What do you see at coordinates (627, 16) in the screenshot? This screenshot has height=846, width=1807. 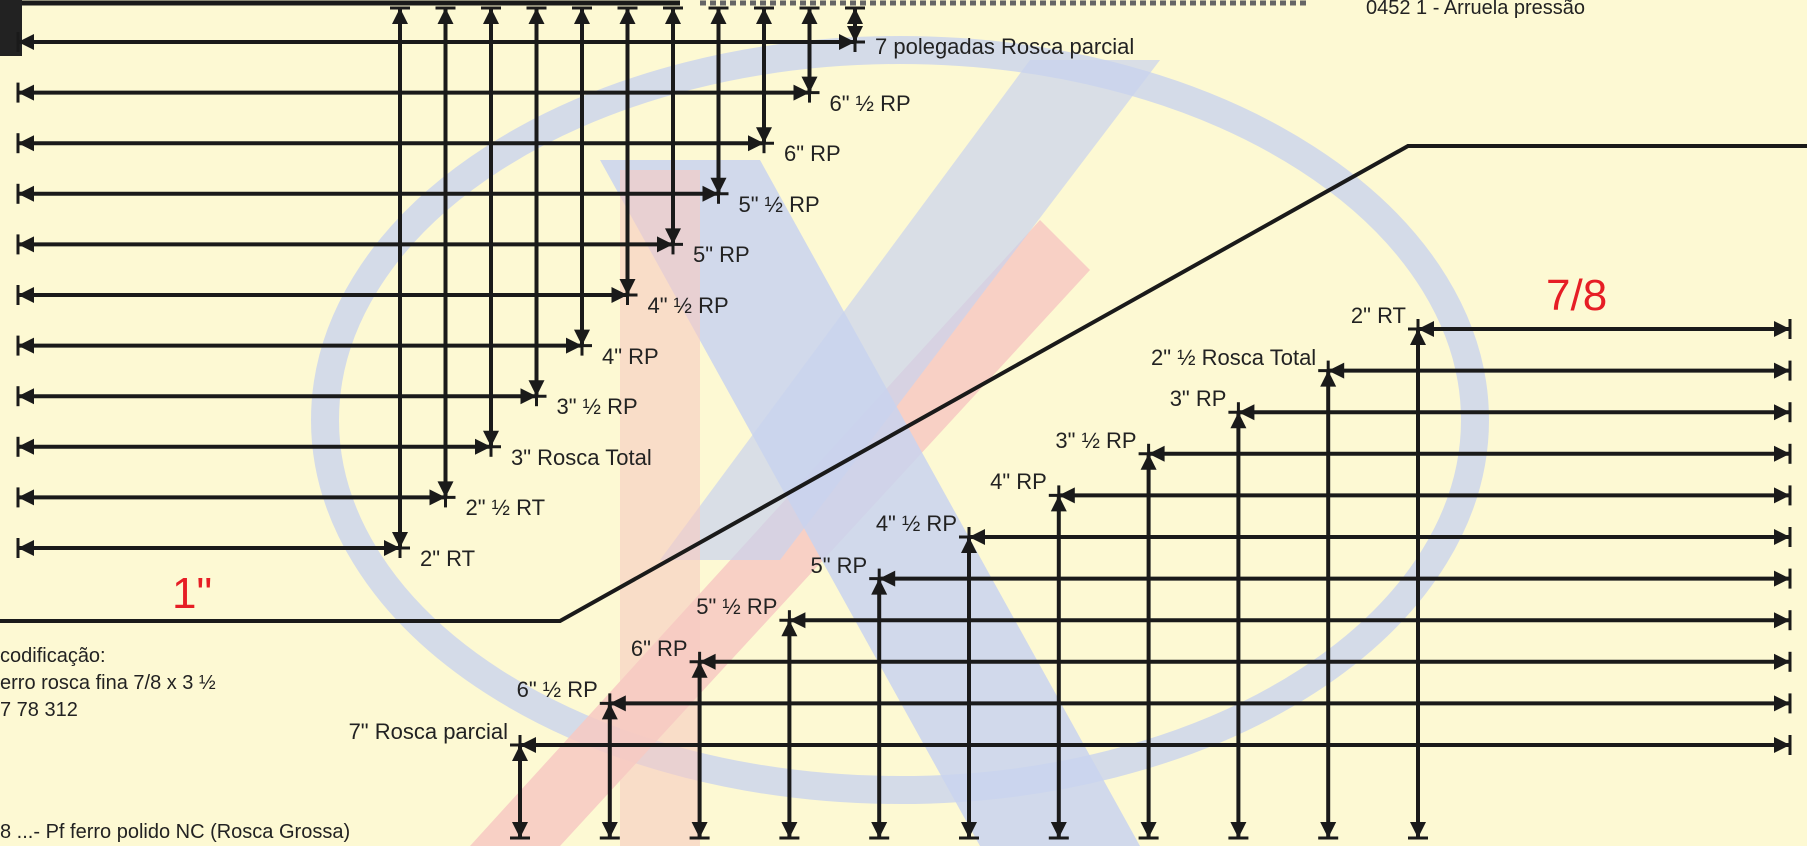 I see `one-inch-item-5-arrow-up` at bounding box center [627, 16].